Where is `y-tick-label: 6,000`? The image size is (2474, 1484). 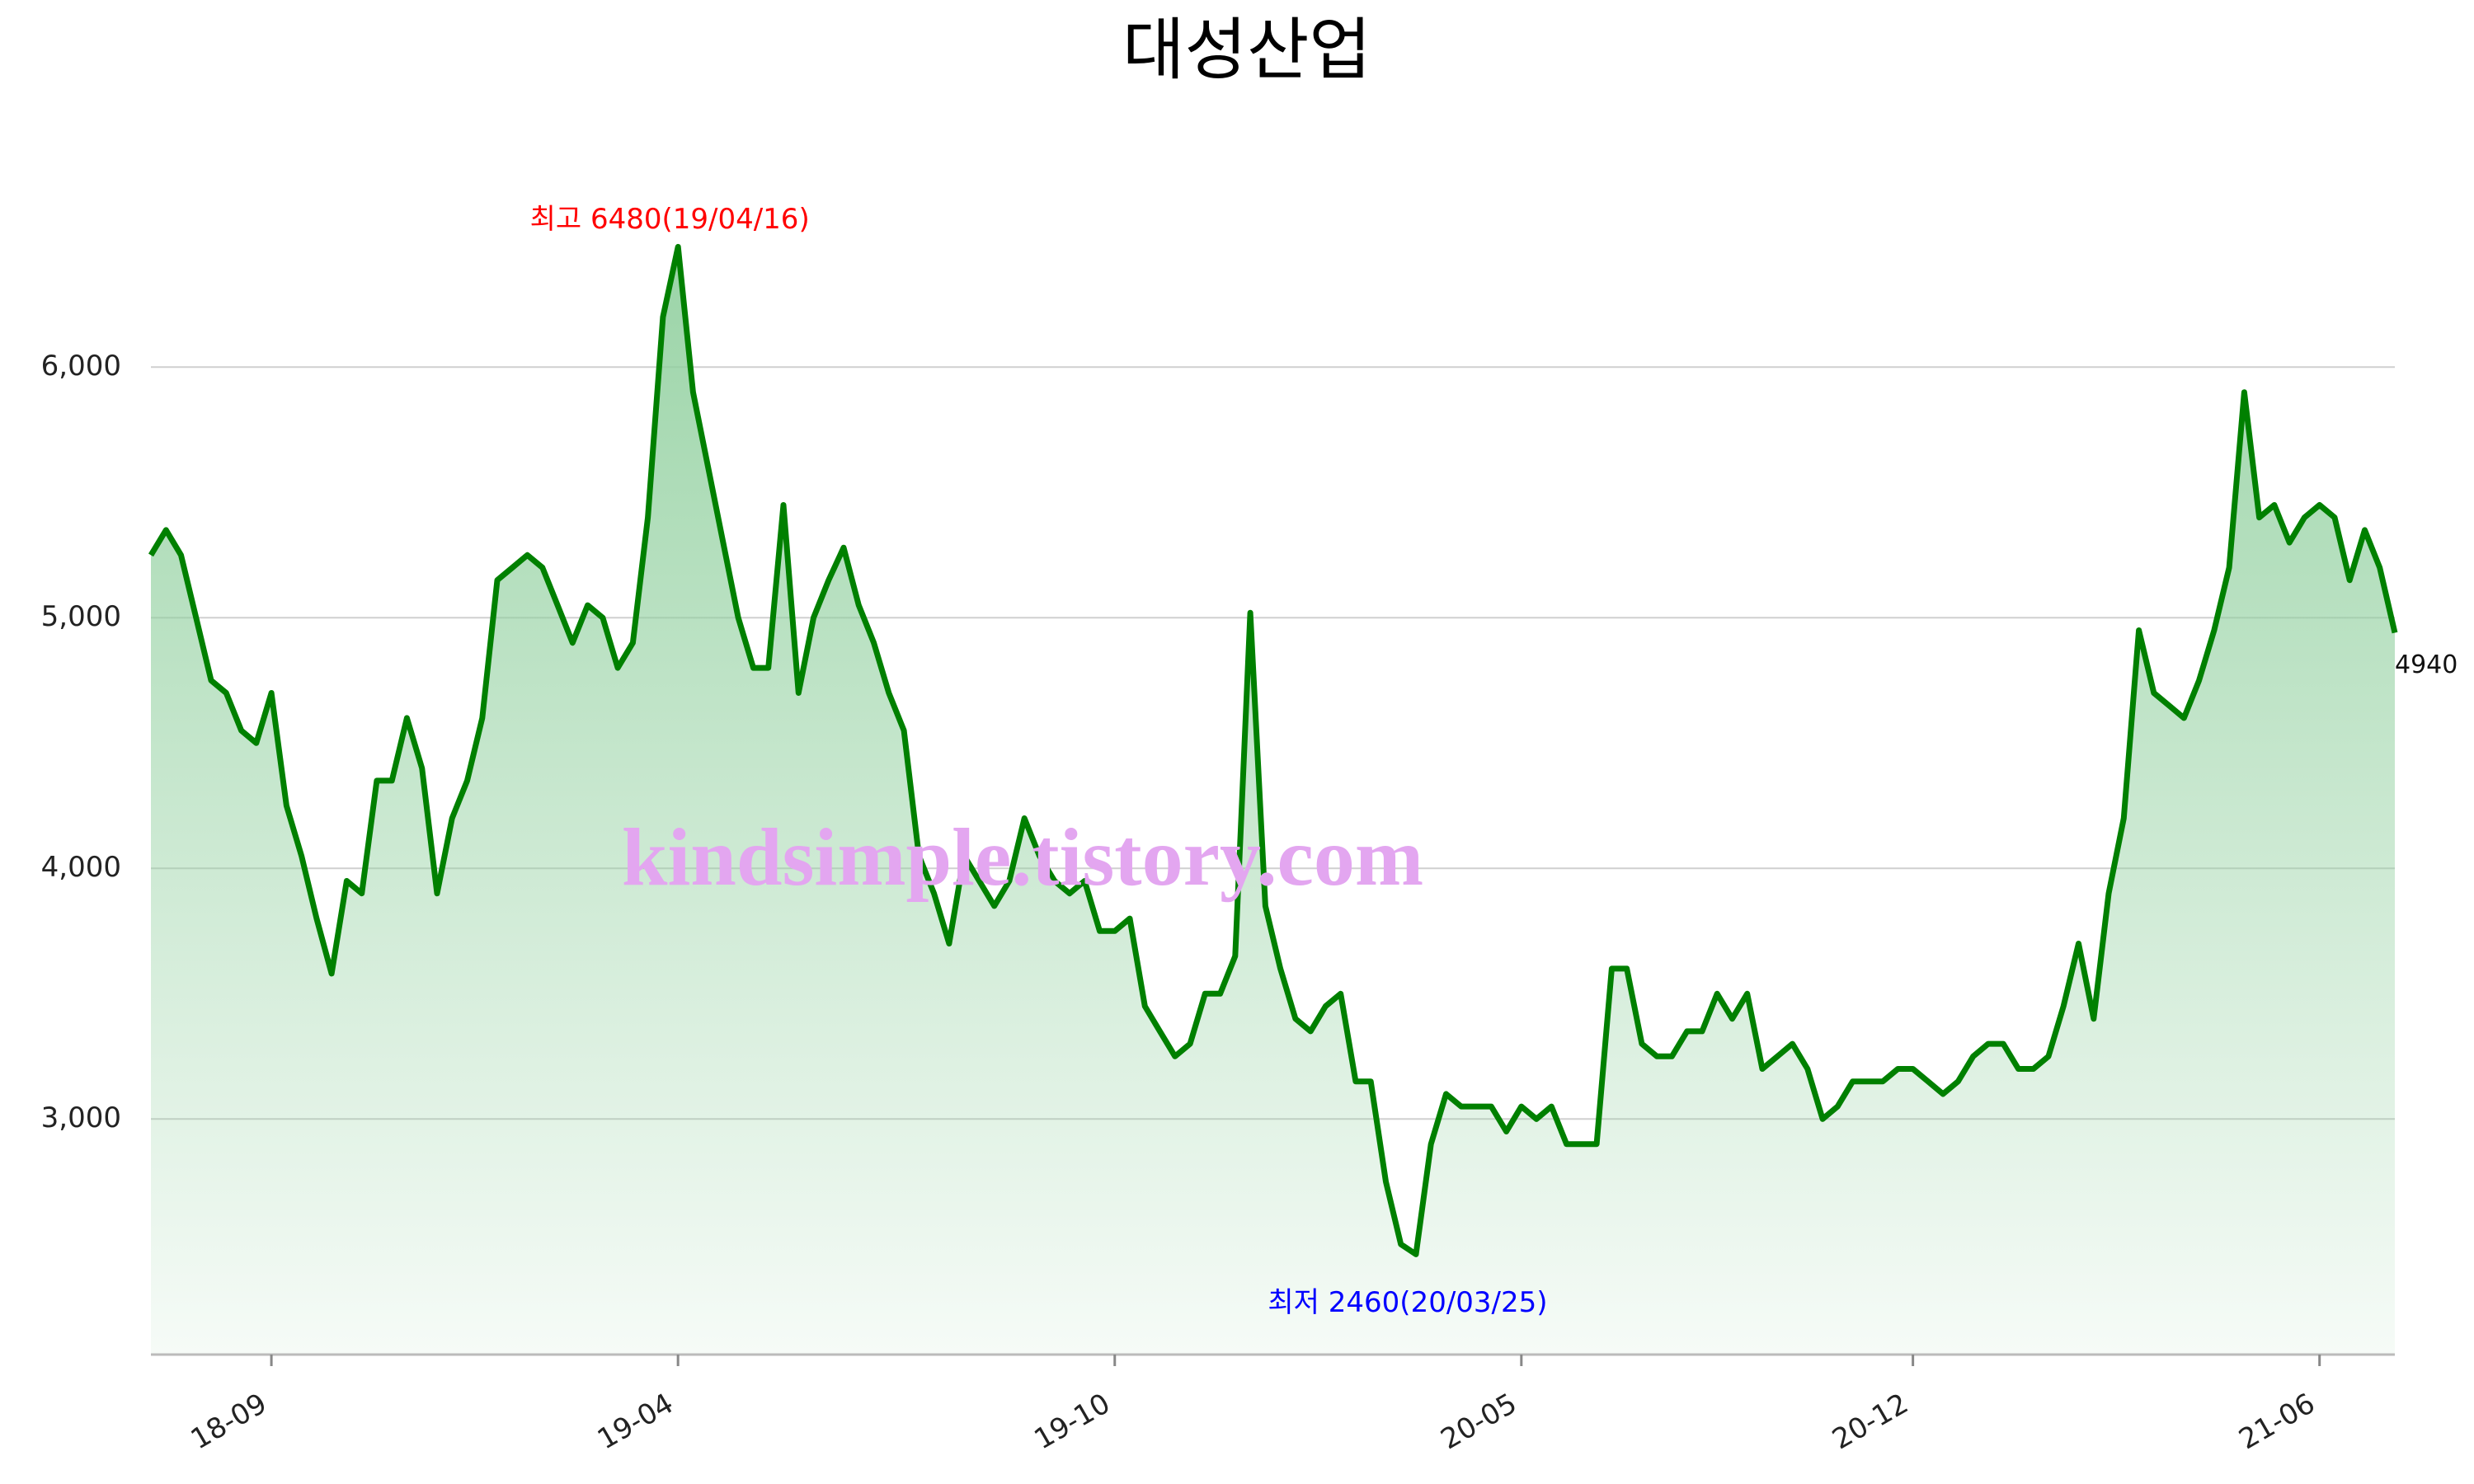 y-tick-label: 6,000 is located at coordinates (81, 366).